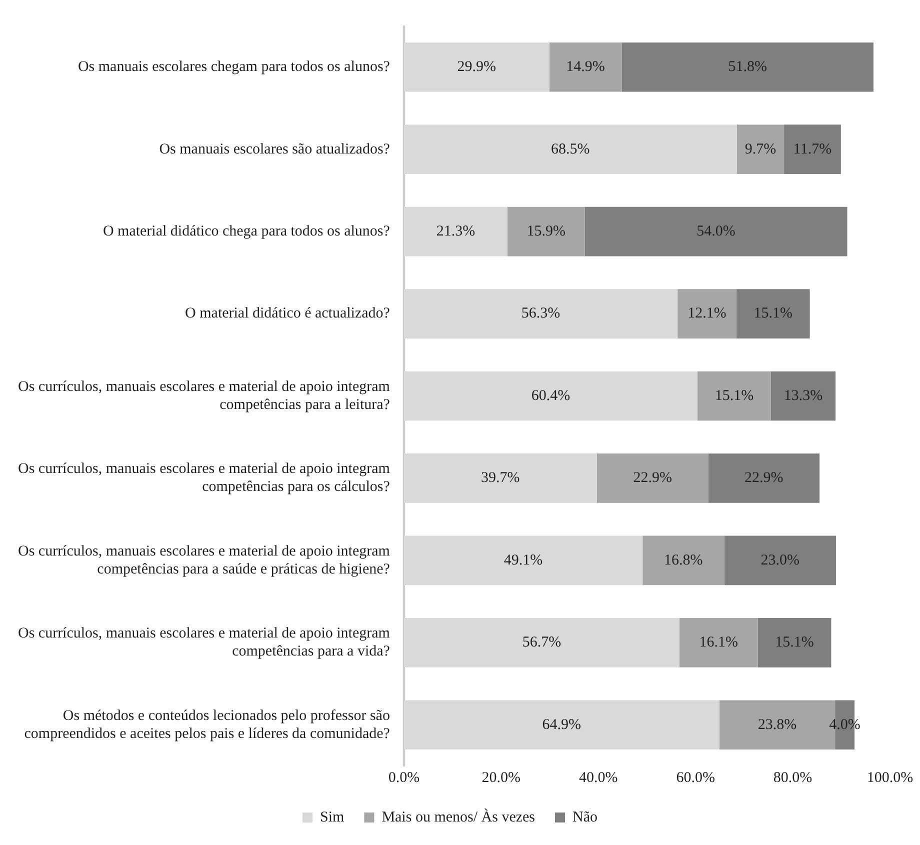 This screenshot has width=920, height=845. Describe the element at coordinates (332, 817) in the screenshot. I see `legend-label: Sim` at that location.